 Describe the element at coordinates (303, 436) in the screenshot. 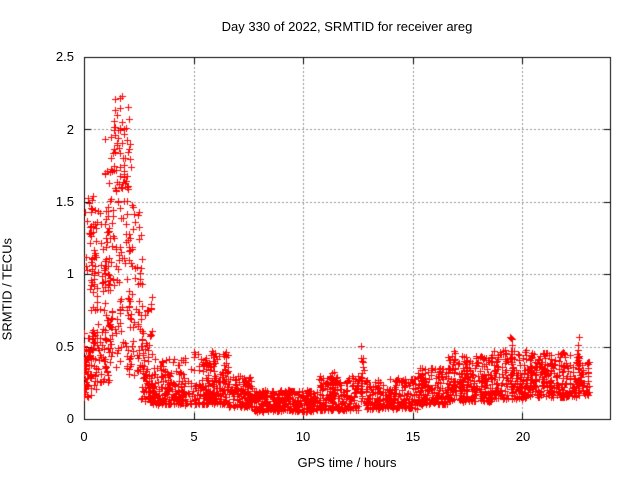

I see `x-tick-label-10: 10` at that location.